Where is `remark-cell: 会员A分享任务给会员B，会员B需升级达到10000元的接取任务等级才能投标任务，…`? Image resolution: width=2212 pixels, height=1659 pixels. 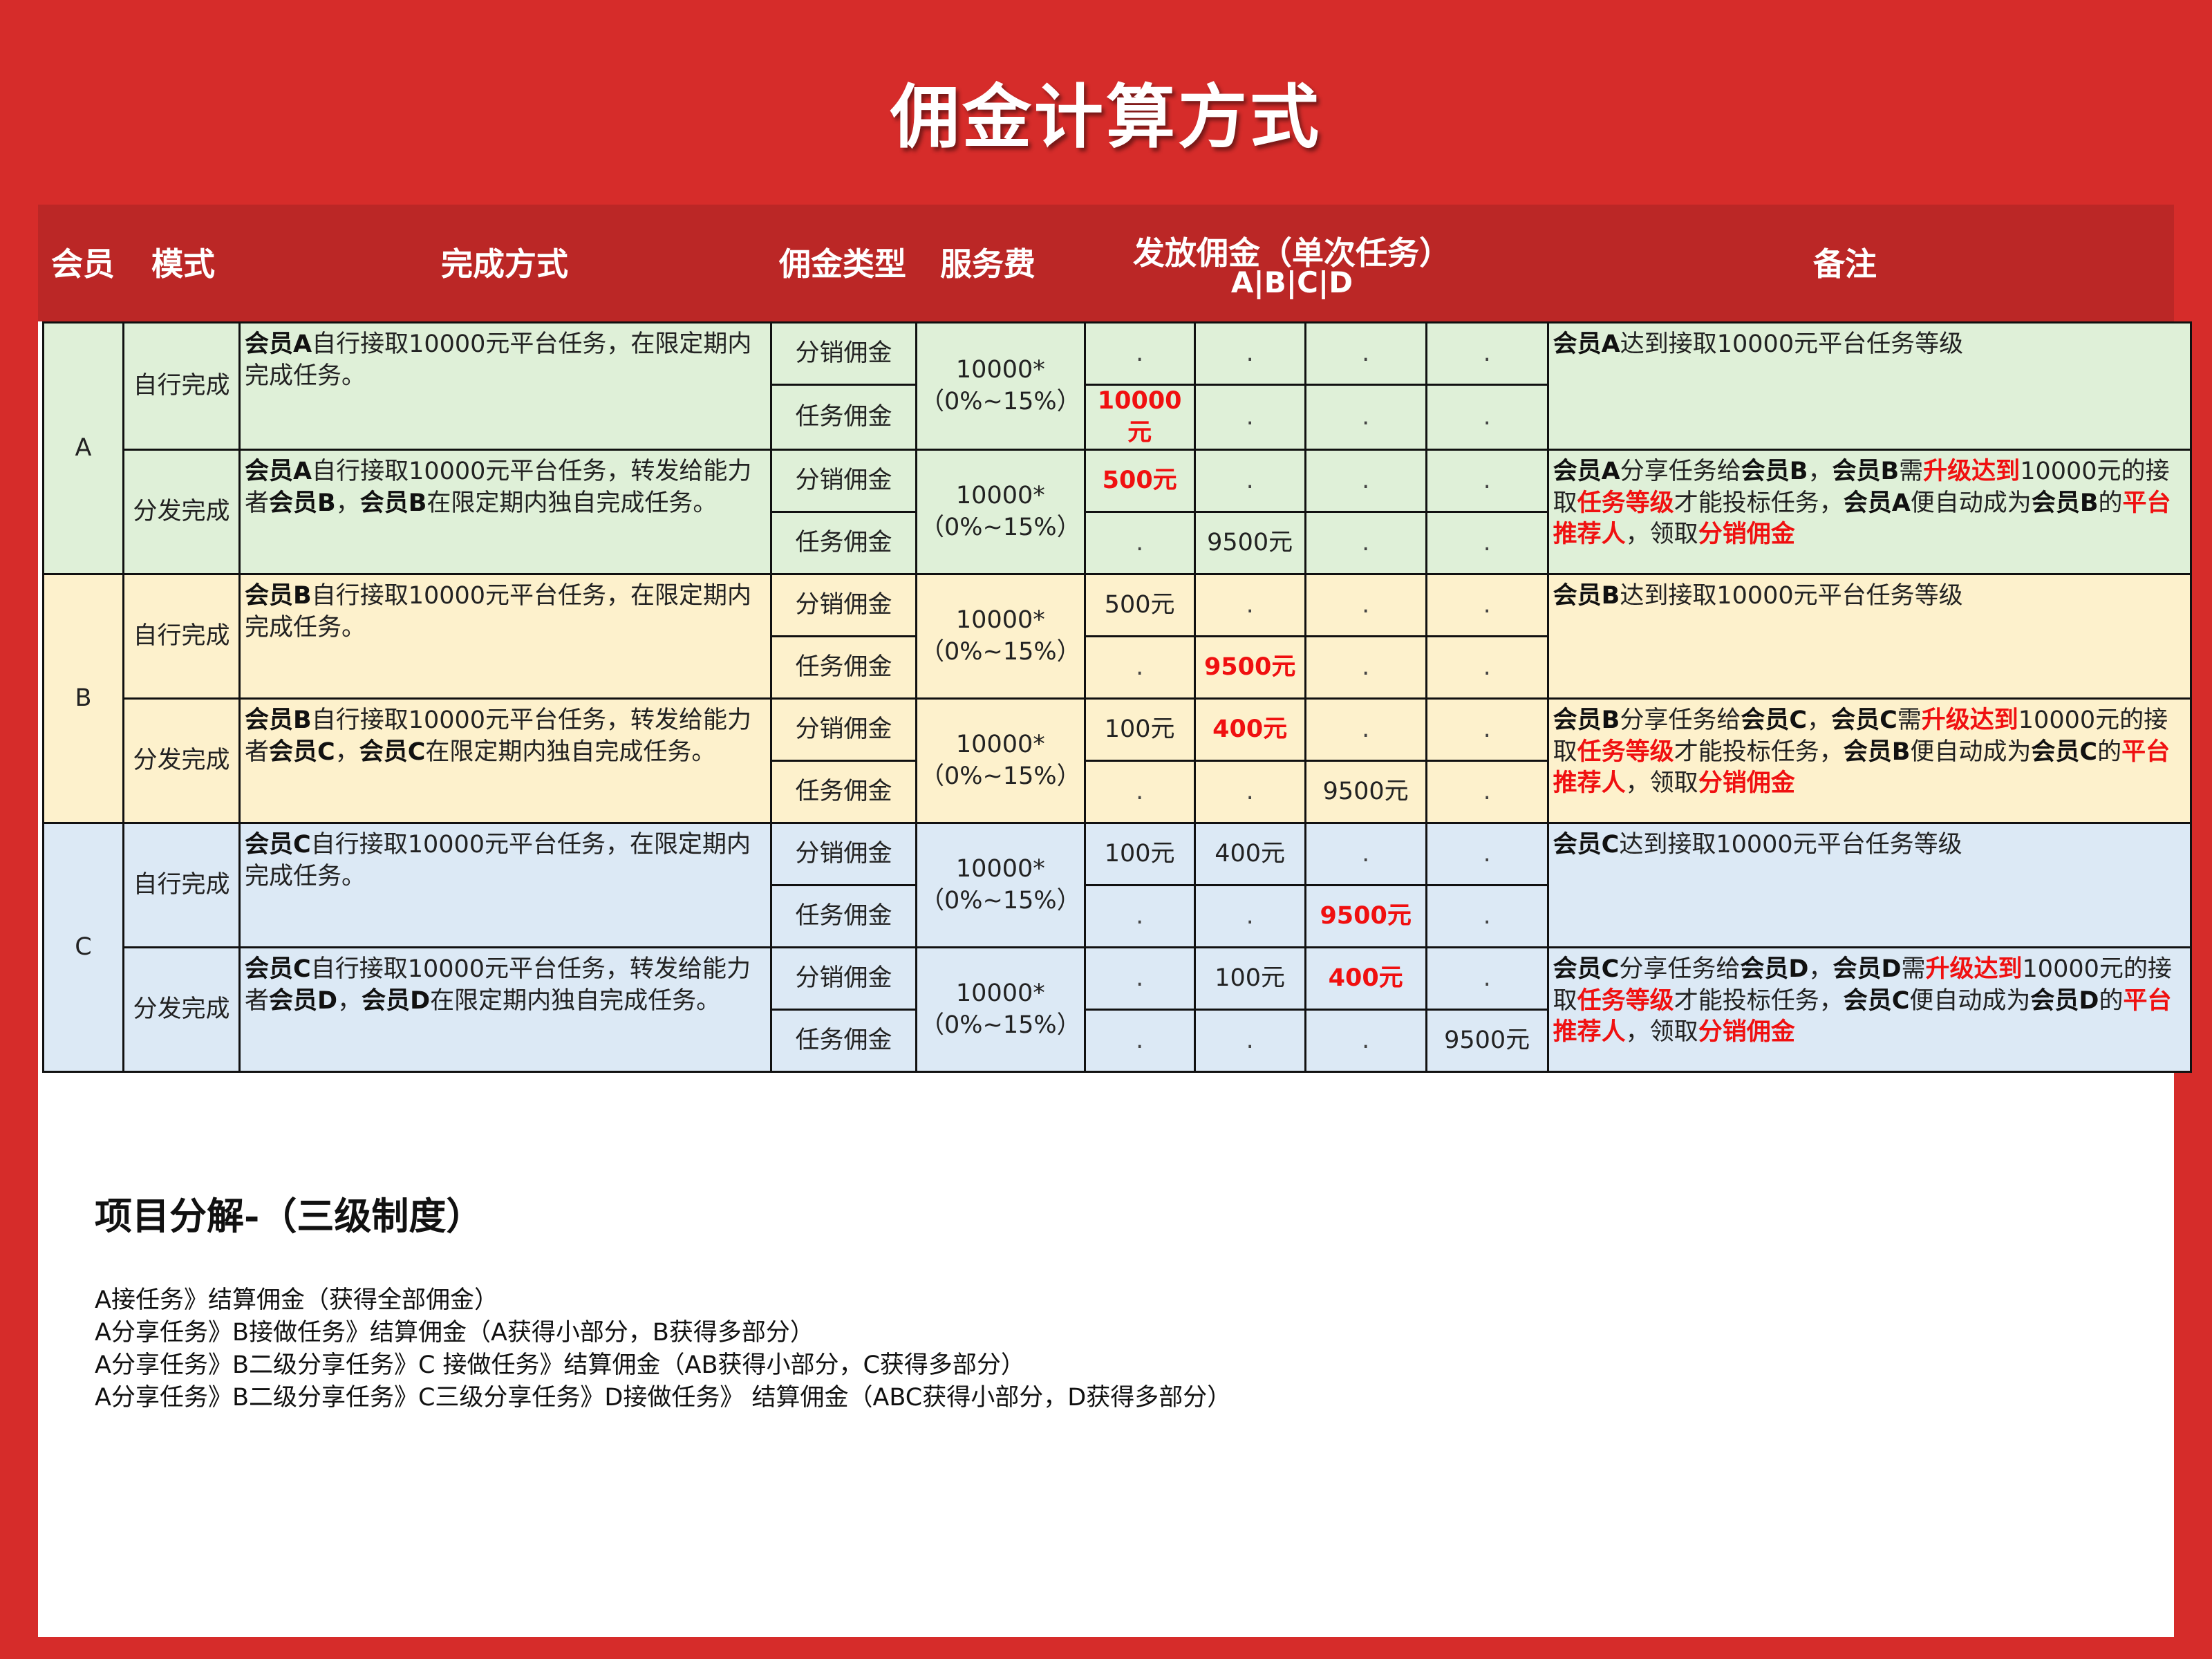
remark-cell: 会员A分享任务给会员B，会员B需升级达到10000元的接取任务等级才能投标任务，… is located at coordinates (1869, 512).